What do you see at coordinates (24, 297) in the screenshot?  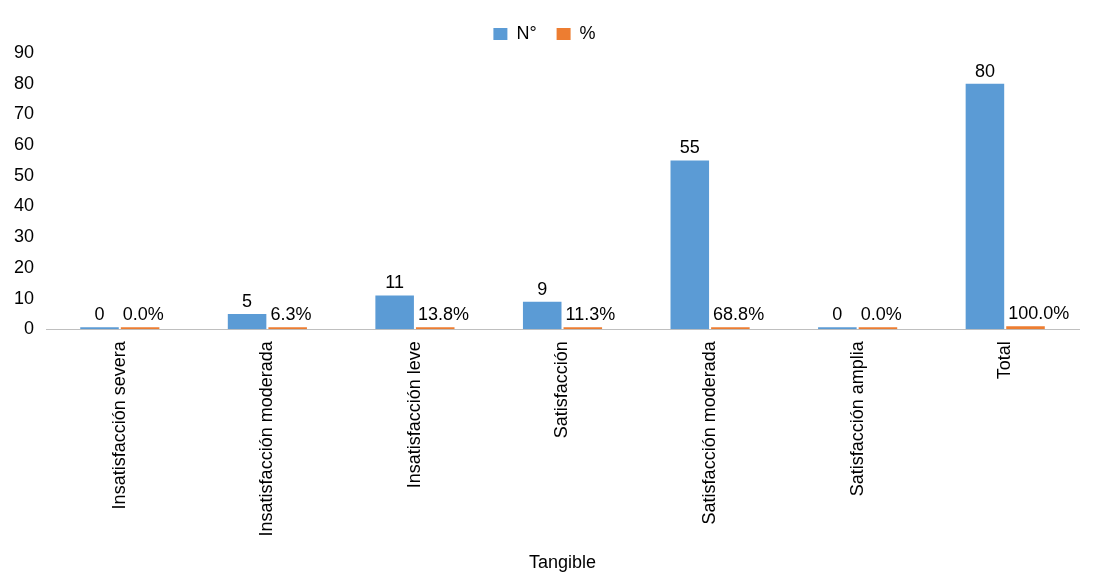 I see `y-tick-label: 10` at bounding box center [24, 297].